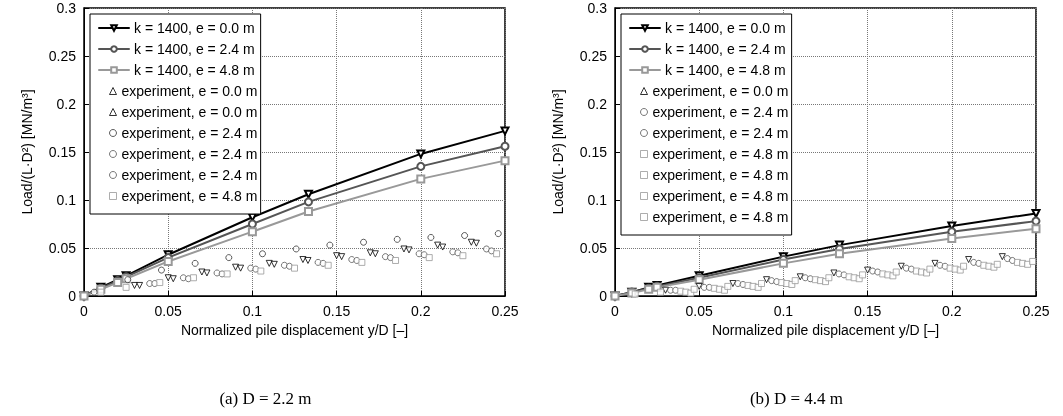 This screenshot has height=416, width=1063. What do you see at coordinates (796, 398) in the screenshot?
I see `text: (b) D = 4.4 m` at bounding box center [796, 398].